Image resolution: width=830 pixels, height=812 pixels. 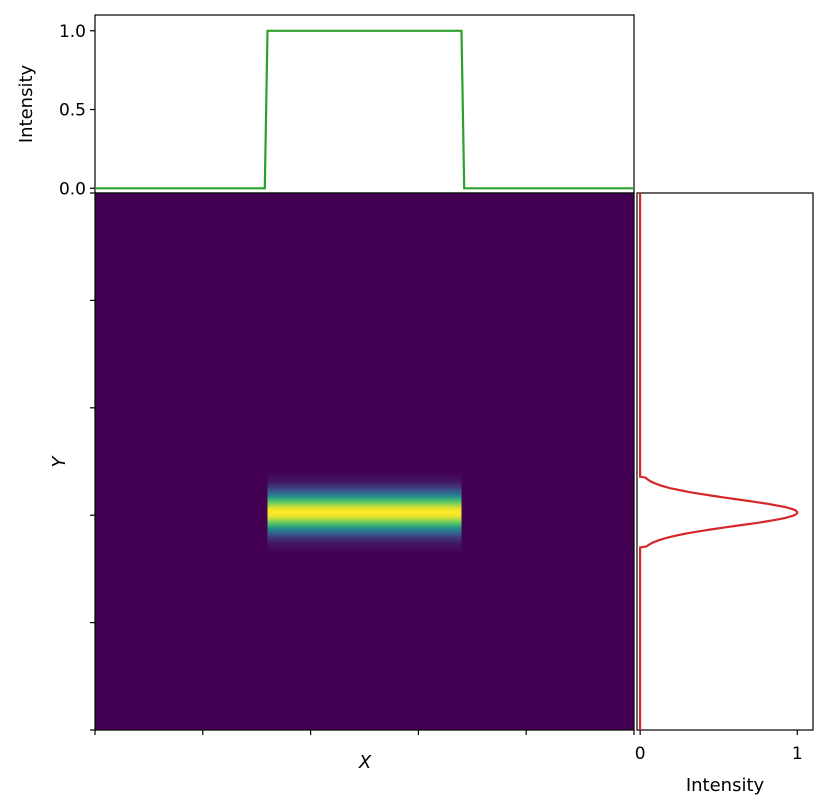 I want to click on main-x-ticks, so click(x=364, y=732).